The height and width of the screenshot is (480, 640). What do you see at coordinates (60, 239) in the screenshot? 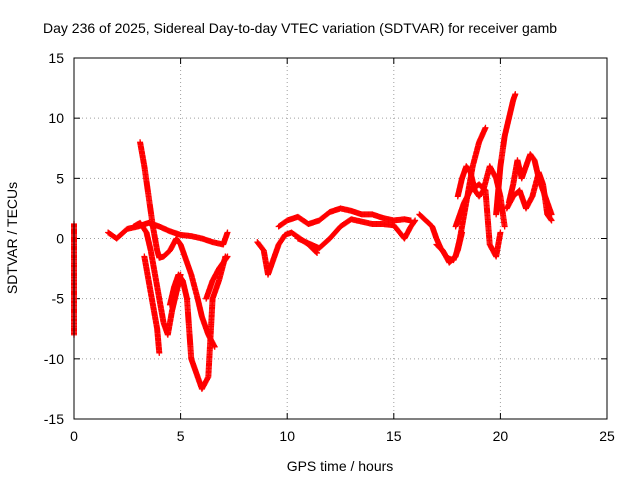
I see `y-tick-label: 0` at bounding box center [60, 239].